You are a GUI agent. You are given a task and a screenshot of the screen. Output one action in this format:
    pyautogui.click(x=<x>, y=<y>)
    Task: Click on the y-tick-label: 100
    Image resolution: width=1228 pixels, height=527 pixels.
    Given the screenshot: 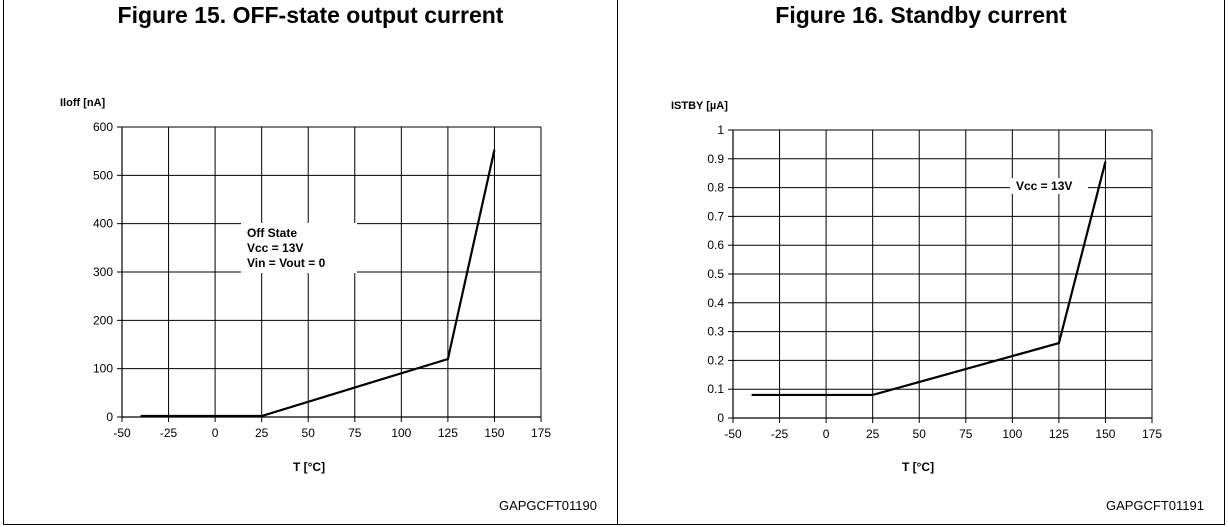 What is the action you would take?
    pyautogui.click(x=103, y=369)
    